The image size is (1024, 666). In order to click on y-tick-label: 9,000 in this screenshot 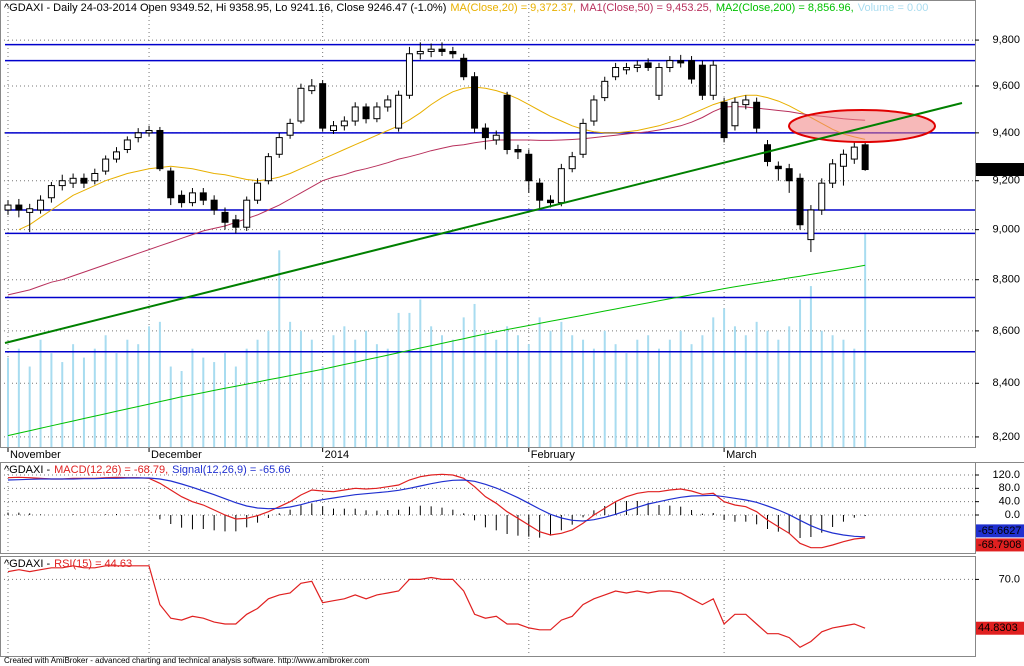, I will do `click(1006, 230)`.